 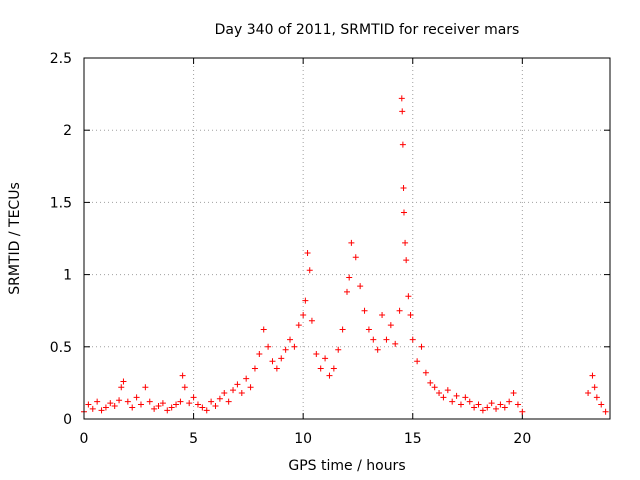 What do you see at coordinates (61, 348) in the screenshot?
I see `y-tick-label: 0.5` at bounding box center [61, 348].